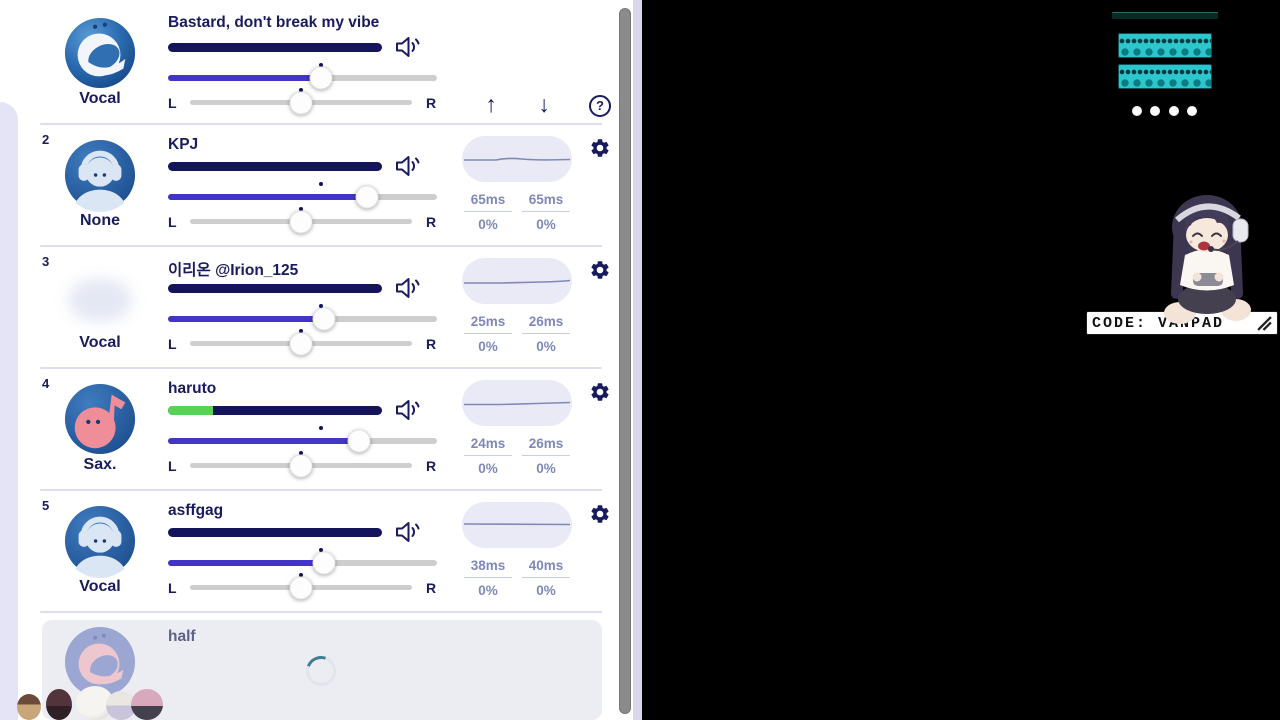  What do you see at coordinates (491, 104) in the screenshot?
I see `move-up-button: ↑` at bounding box center [491, 104].